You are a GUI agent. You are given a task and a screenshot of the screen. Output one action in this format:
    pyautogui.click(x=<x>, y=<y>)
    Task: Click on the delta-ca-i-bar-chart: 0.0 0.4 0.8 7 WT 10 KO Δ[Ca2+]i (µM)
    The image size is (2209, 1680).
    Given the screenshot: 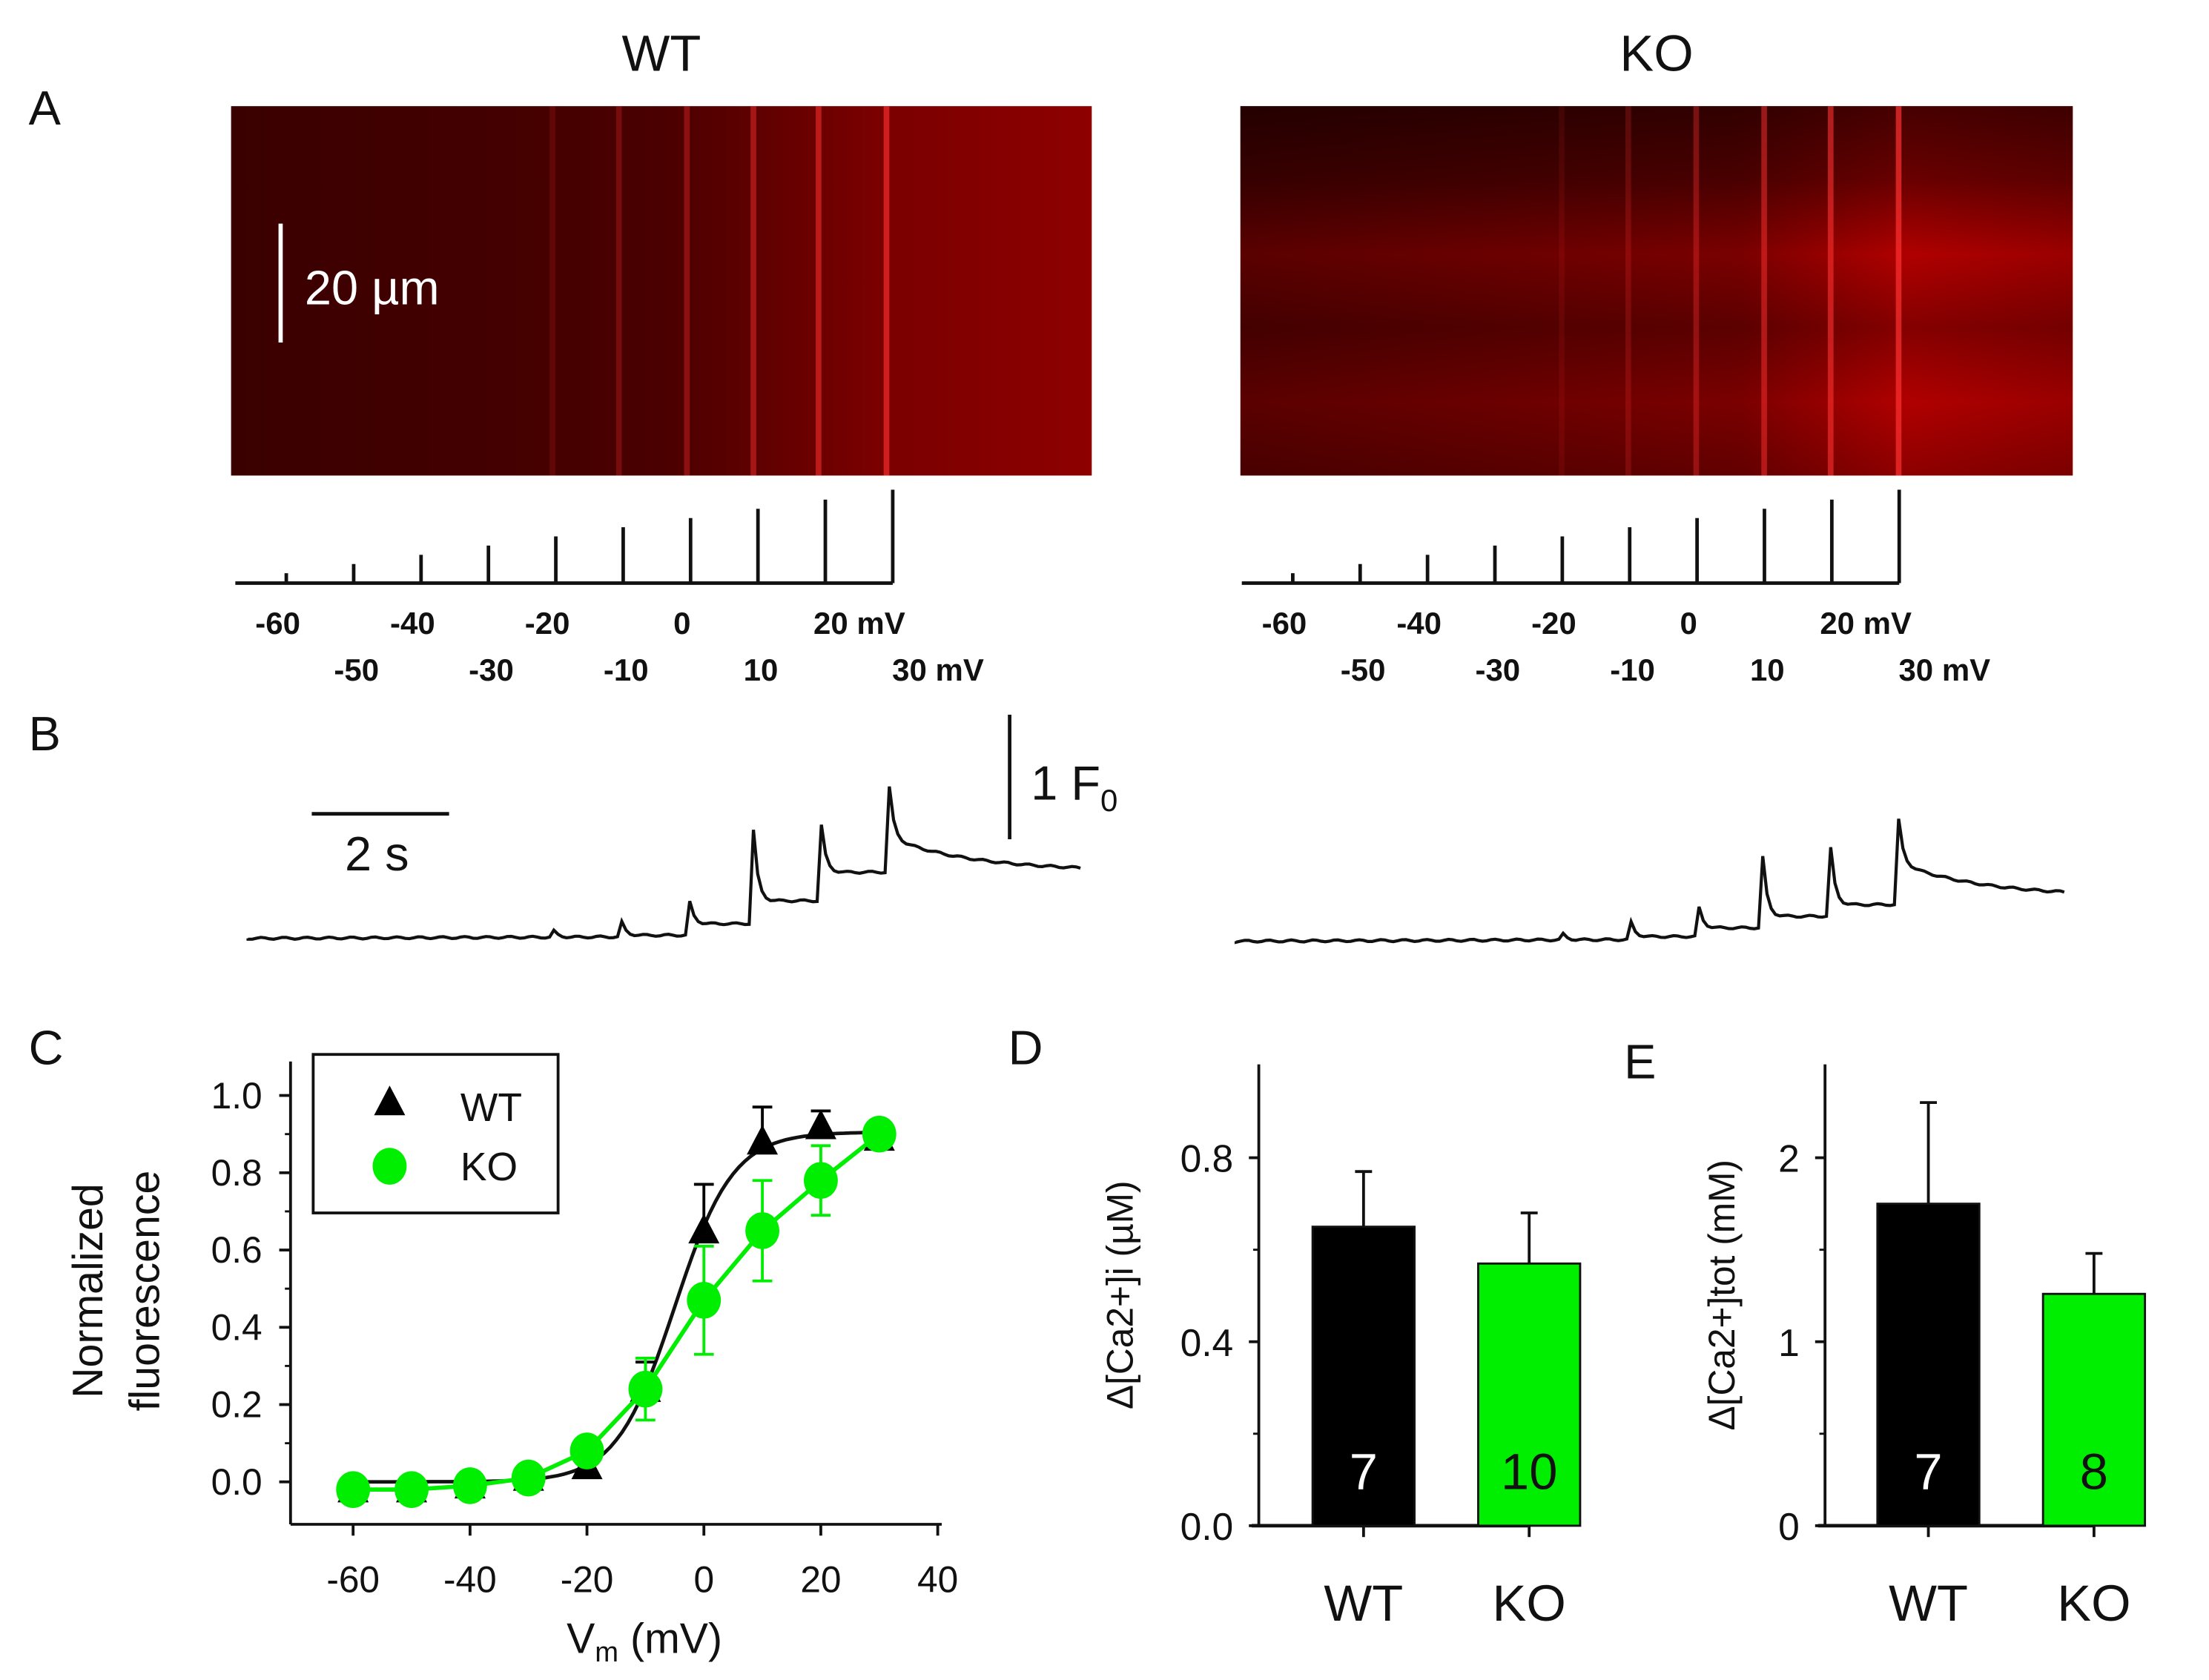 What is the action you would take?
    pyautogui.click(x=1341, y=1348)
    